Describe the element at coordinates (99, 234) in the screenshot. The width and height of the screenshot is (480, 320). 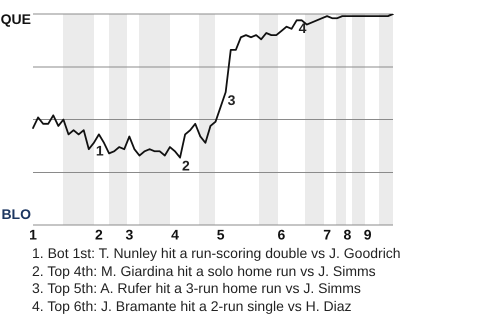
I see `x-tick-label: 2` at that location.